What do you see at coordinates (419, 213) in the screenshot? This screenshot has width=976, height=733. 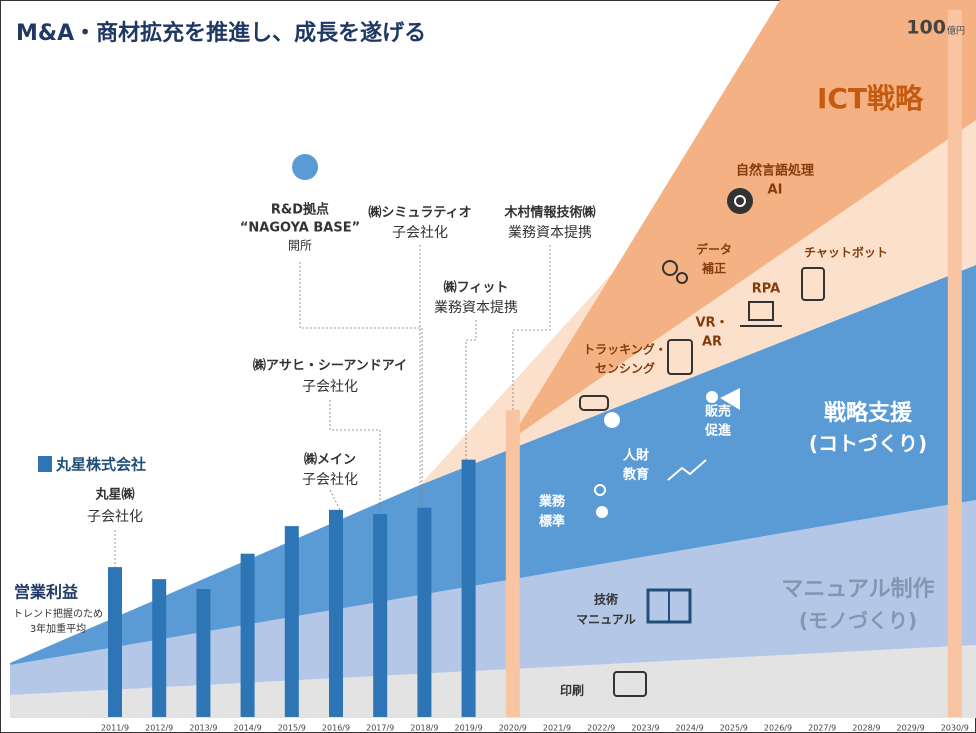 I see `event-label: ㈱シミュラティオ` at bounding box center [419, 213].